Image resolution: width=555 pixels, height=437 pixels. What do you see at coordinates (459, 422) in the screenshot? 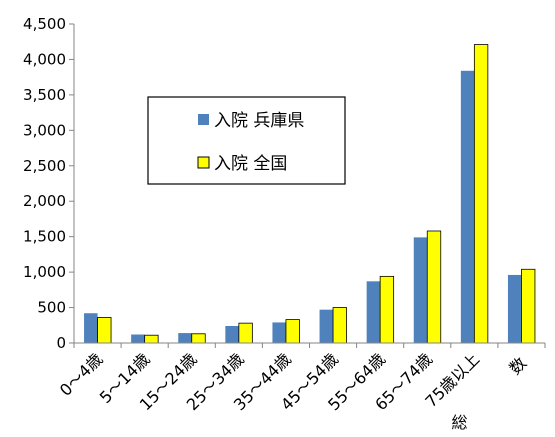
I see `x-category-label-wrap: 総` at bounding box center [459, 422].